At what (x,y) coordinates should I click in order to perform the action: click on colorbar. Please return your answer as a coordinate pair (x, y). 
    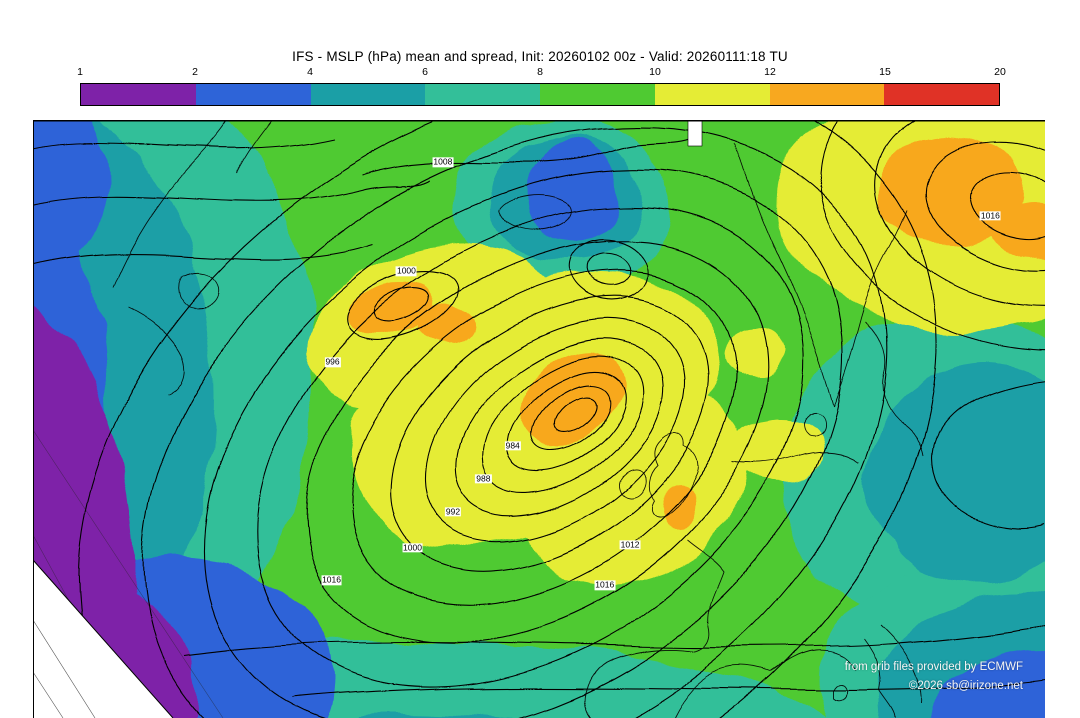
    Looking at the image, I should click on (540, 94).